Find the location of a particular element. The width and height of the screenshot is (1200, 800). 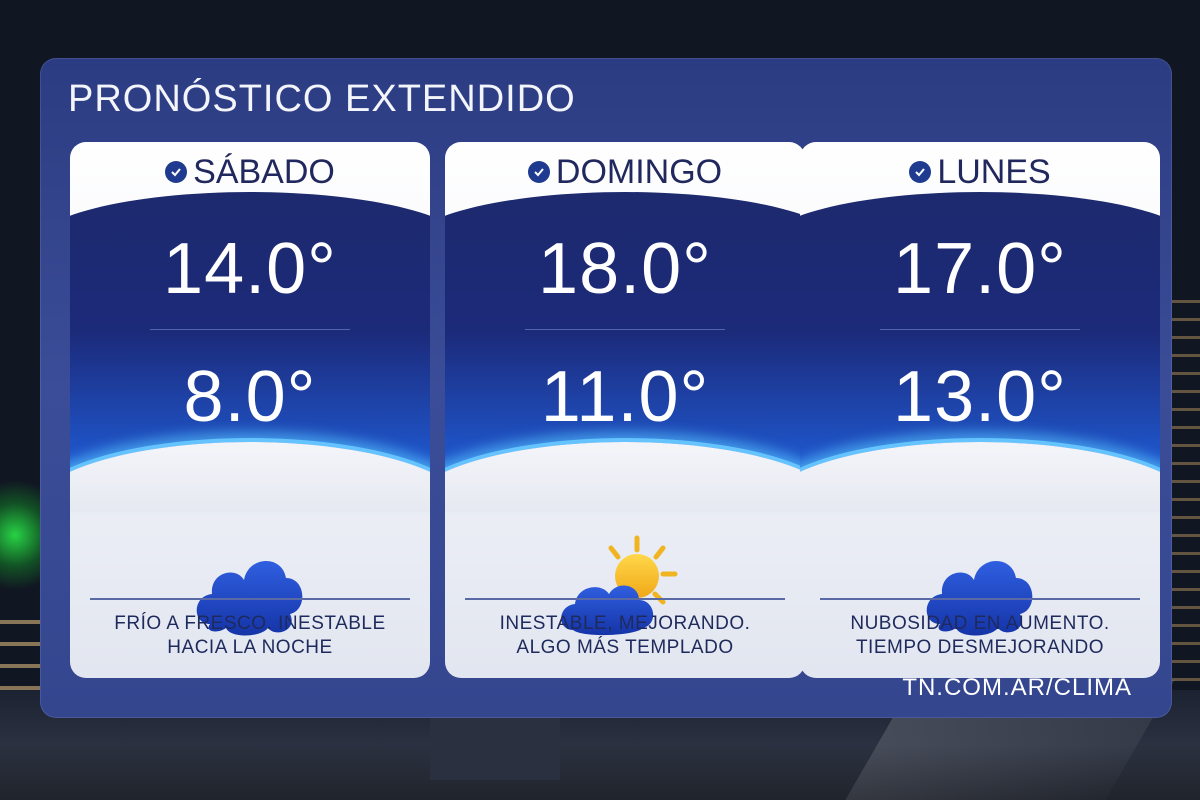

forecast-description: INESTABLE, MEJORANDO. ALGO MÁS TEMPLADO is located at coordinates (625, 636).